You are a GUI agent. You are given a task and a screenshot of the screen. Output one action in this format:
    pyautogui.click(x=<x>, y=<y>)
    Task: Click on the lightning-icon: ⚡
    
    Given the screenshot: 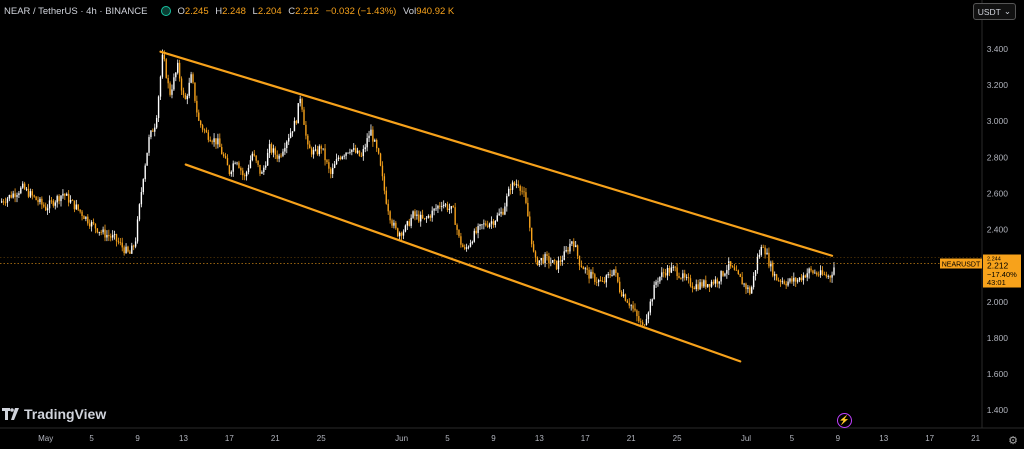 What is the action you would take?
    pyautogui.click(x=844, y=420)
    